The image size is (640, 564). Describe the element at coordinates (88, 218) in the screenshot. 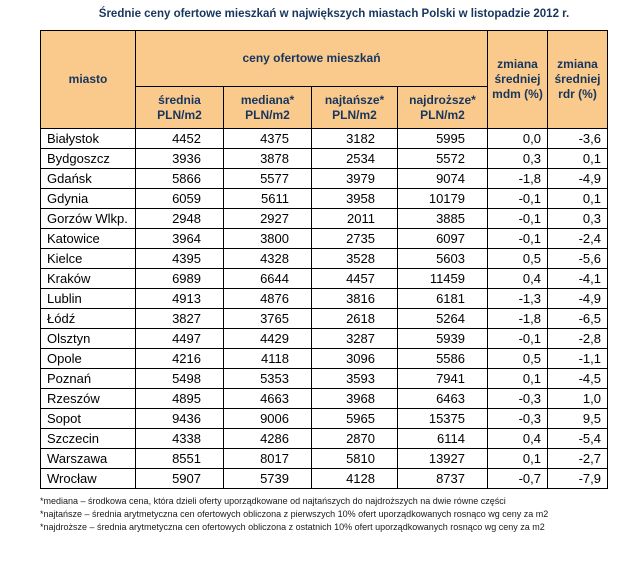

I see `city-cell: Gorzów Wlkp.` at that location.